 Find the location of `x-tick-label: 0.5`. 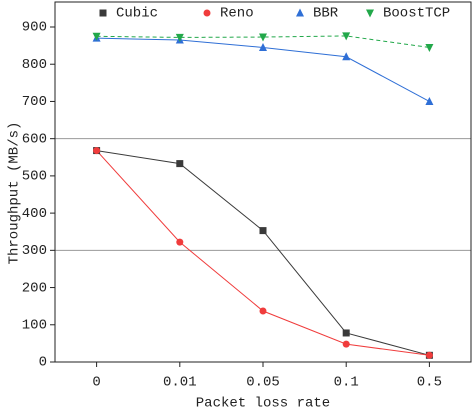

x-tick-label: 0.5 is located at coordinates (429, 383).